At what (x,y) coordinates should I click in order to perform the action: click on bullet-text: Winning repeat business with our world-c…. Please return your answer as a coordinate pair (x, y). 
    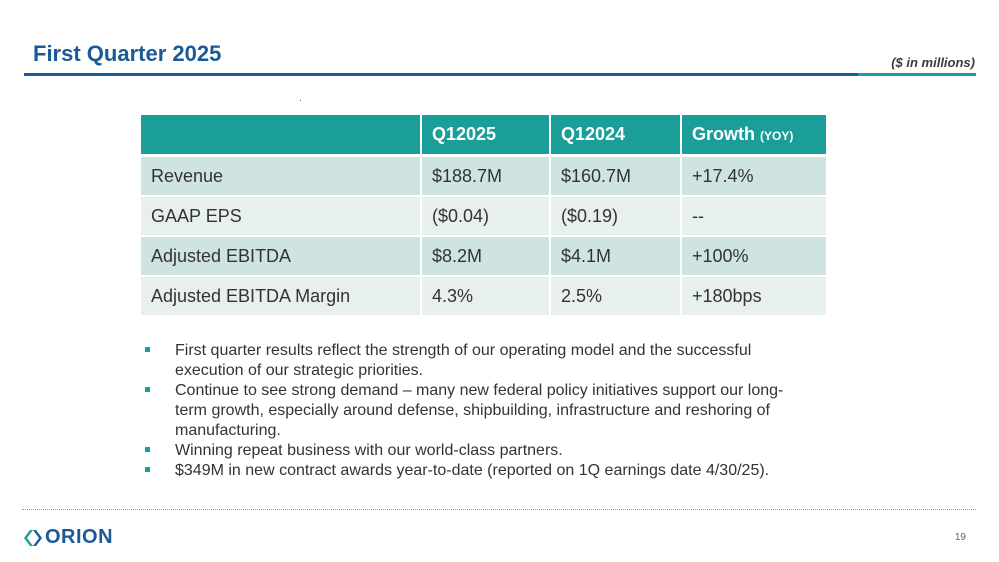
    Looking at the image, I should click on (369, 450).